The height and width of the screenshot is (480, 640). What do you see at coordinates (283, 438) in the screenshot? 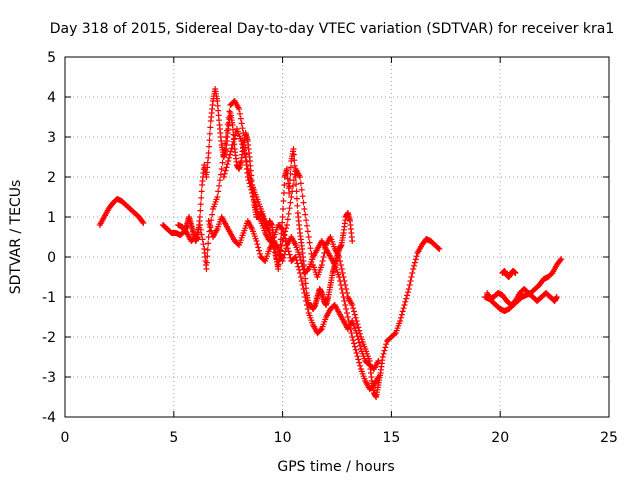
I see `x-tick-label: 10` at bounding box center [283, 438].